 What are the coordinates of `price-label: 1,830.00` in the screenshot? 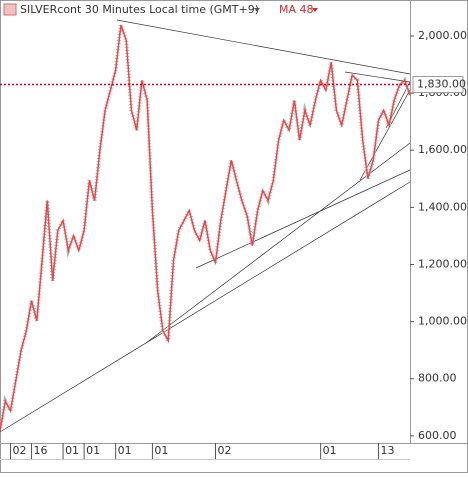 It's located at (441, 84).